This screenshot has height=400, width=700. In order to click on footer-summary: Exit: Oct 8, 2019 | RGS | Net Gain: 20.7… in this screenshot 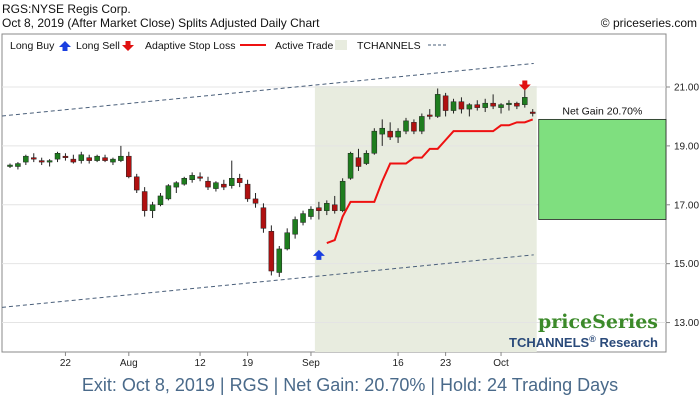, I will do `click(350, 385)`.